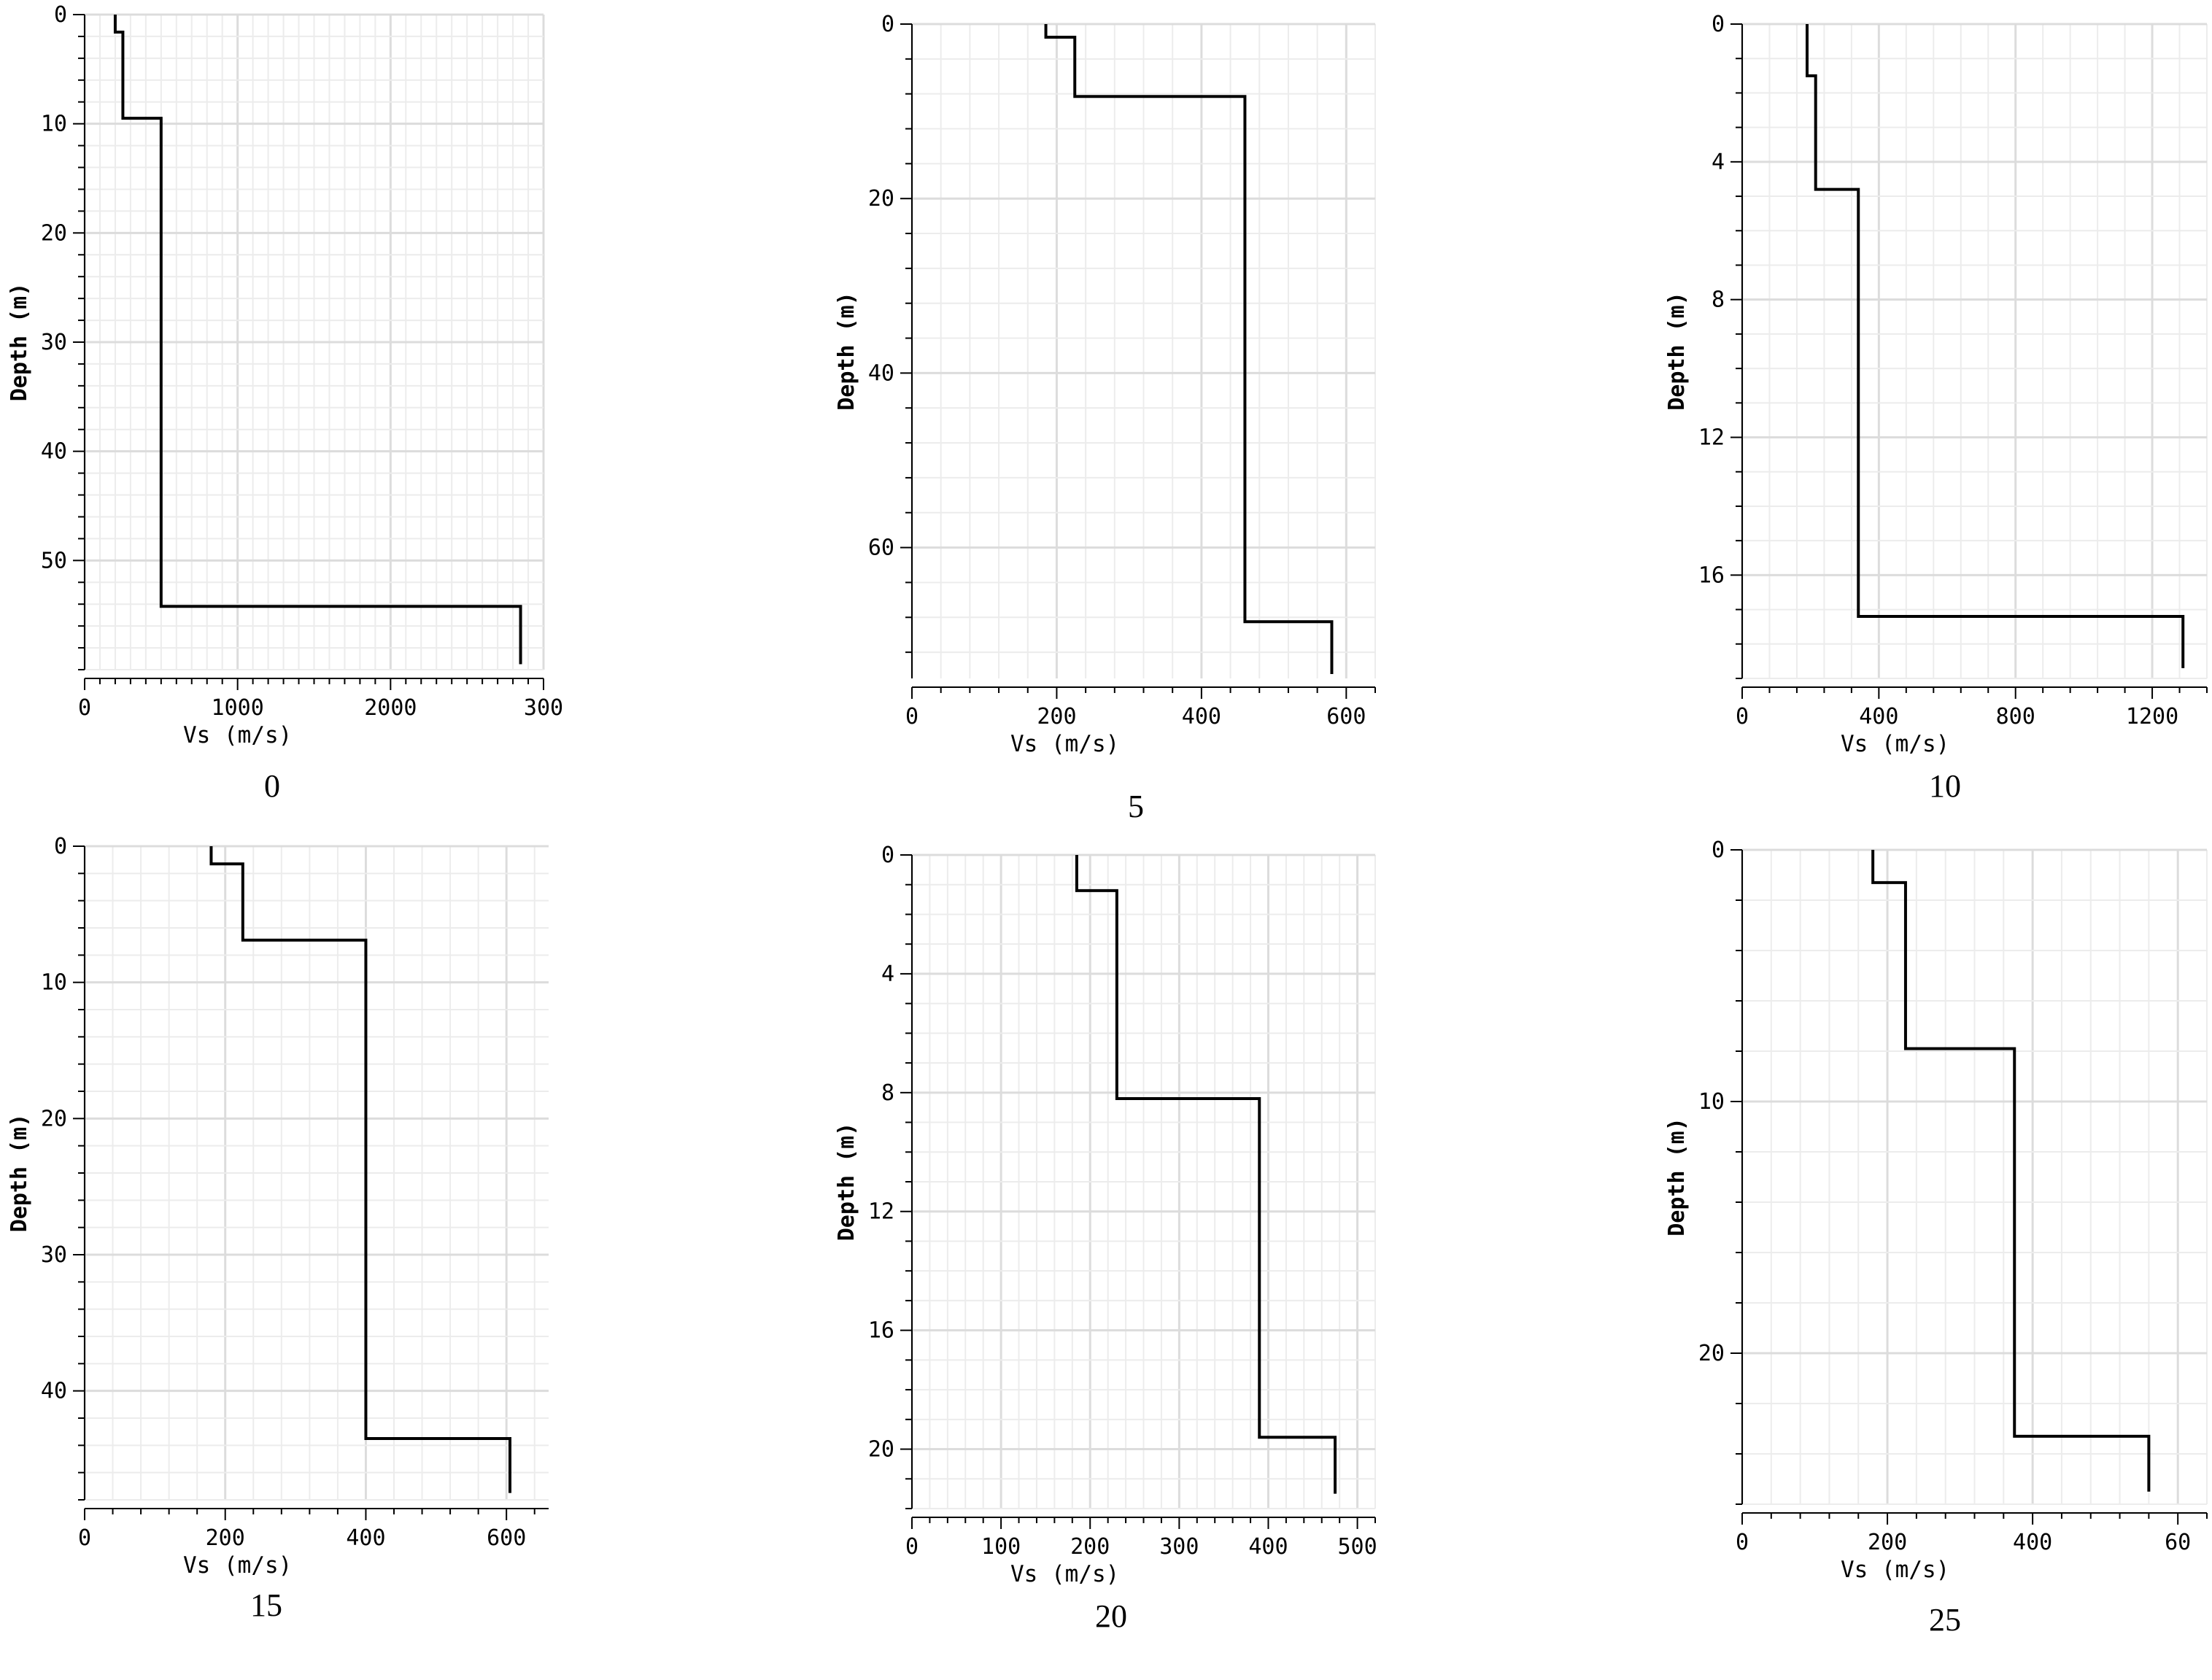  What do you see at coordinates (238, 708) in the screenshot?
I see `x-tick-label: 1000` at bounding box center [238, 708].